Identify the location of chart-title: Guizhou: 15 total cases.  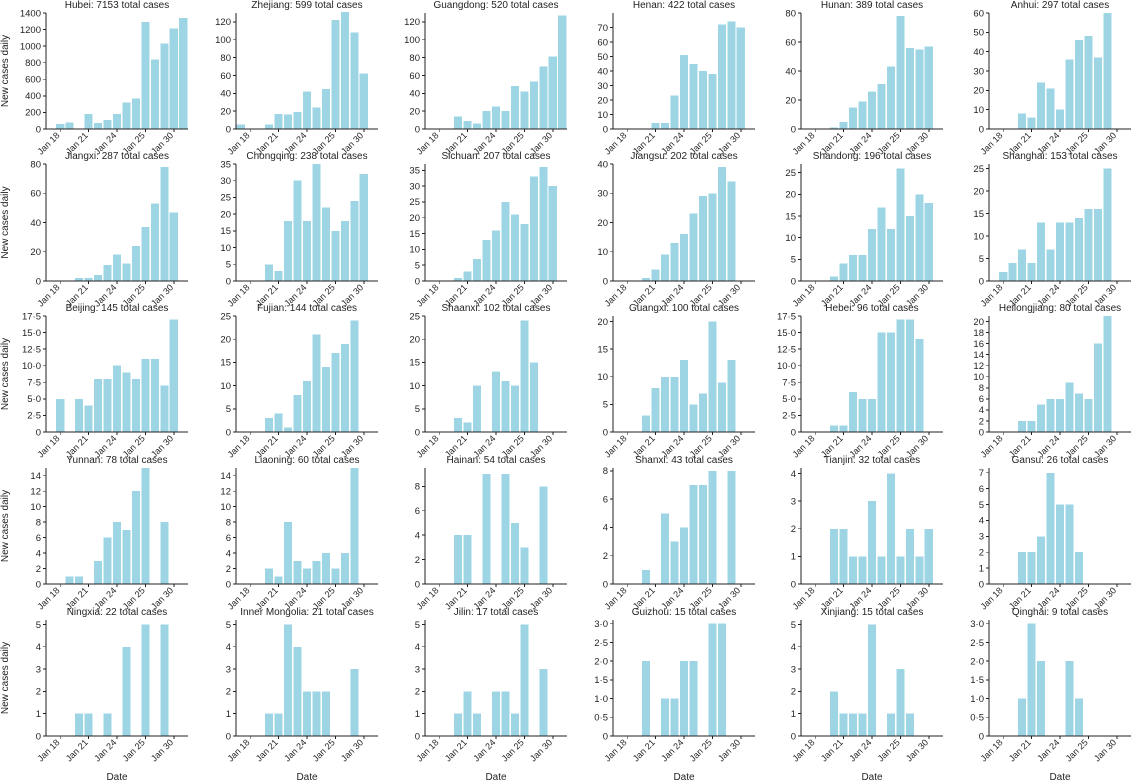
(684, 612).